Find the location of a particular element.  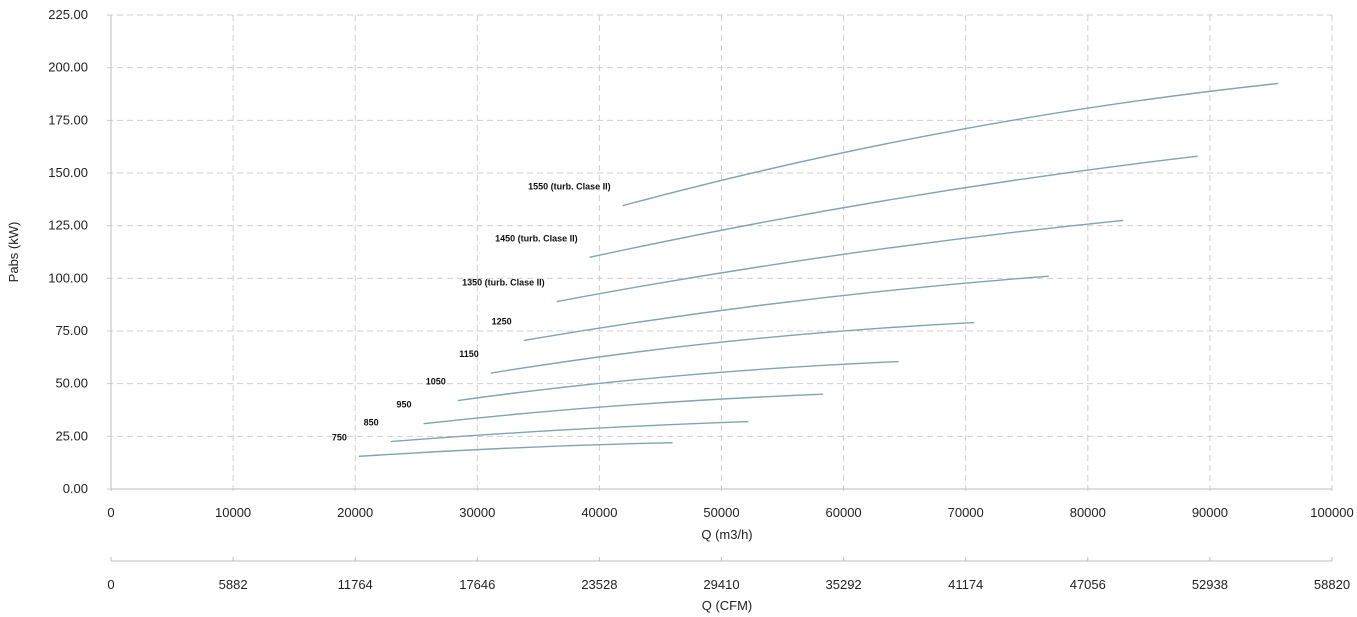

y-axis-title: Pabs (kW) is located at coordinates (13, 252).